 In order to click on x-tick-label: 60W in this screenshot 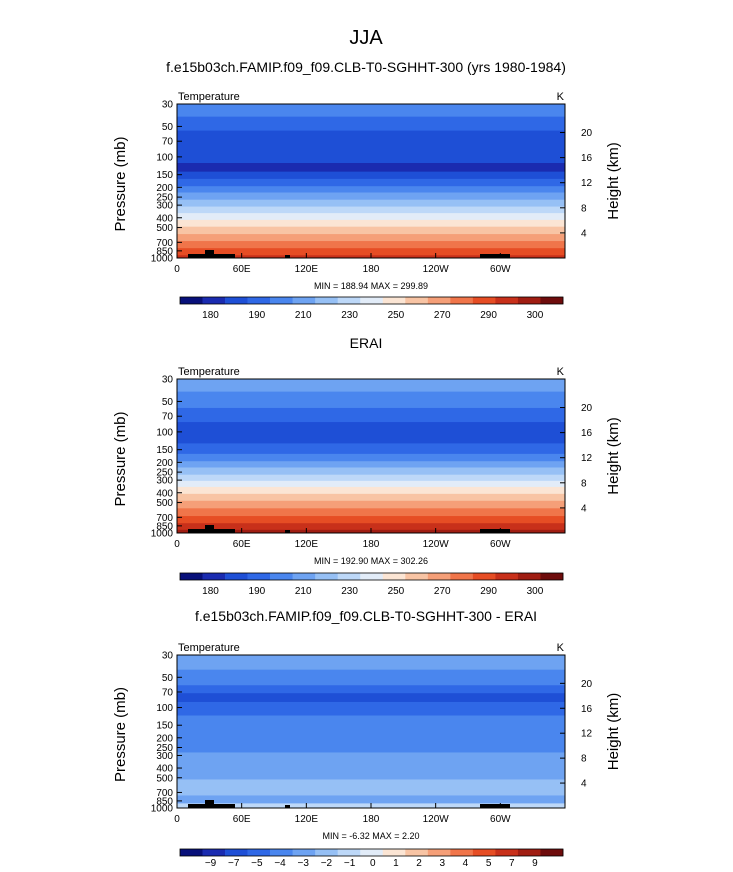, I will do `click(500, 819)`.